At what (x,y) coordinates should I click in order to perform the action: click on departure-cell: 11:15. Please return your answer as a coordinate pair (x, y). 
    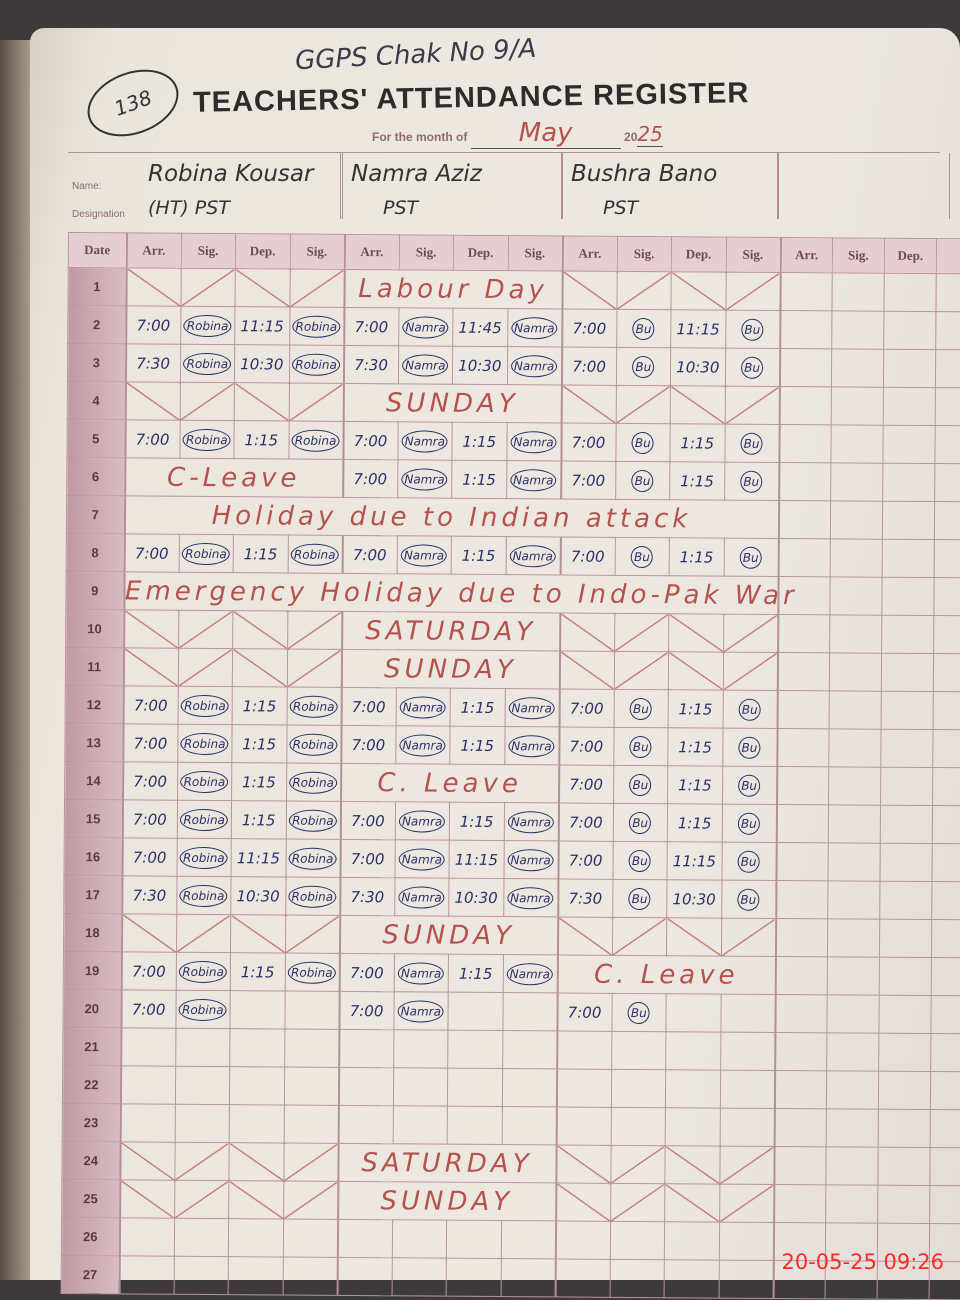
    Looking at the image, I should click on (258, 858).